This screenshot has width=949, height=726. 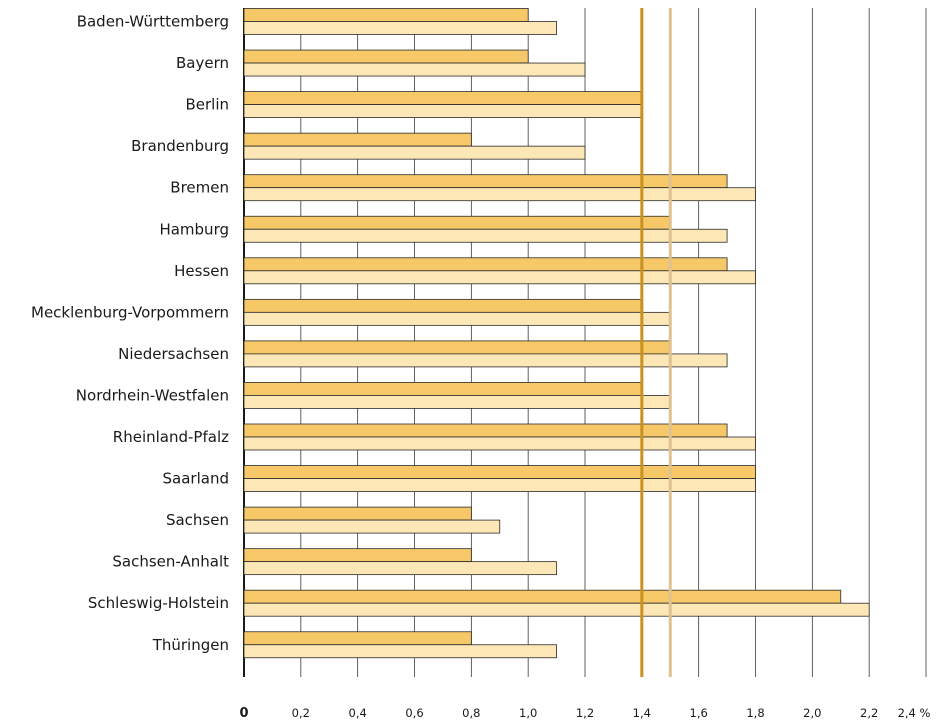 I want to click on category-label: Rheinland-Pfalz, so click(x=171, y=437).